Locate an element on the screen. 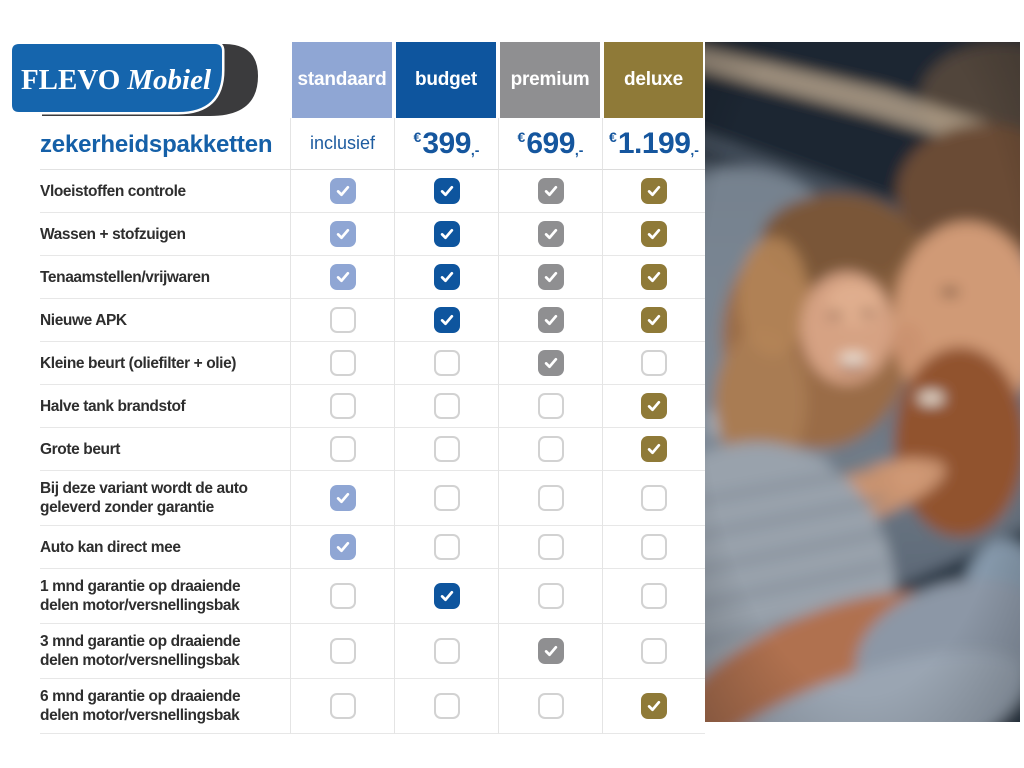 This screenshot has width=1024, height=768. column-header-block: standaard is located at coordinates (342, 80).